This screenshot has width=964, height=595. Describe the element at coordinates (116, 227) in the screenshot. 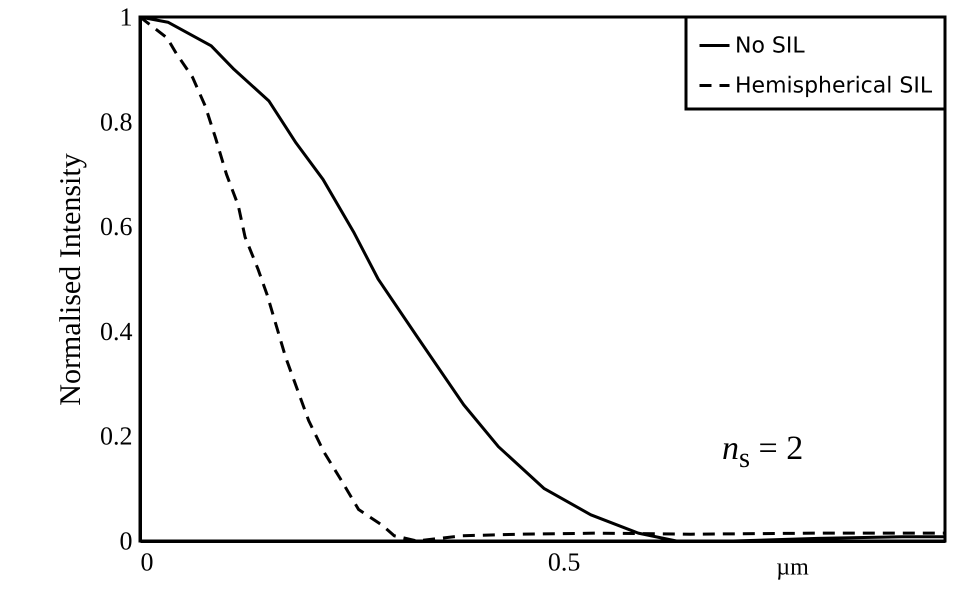

I see `y-tick-label: 0.6` at that location.